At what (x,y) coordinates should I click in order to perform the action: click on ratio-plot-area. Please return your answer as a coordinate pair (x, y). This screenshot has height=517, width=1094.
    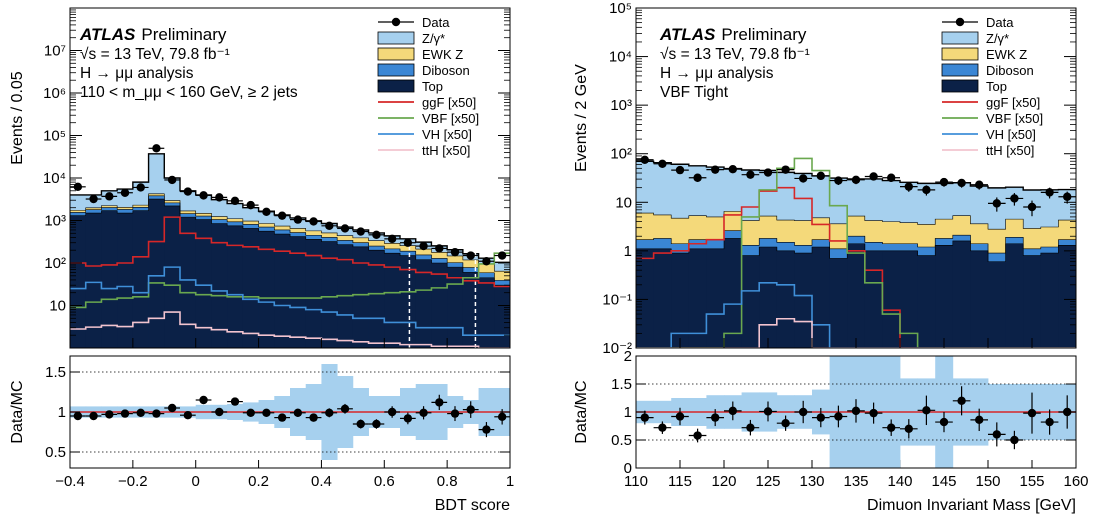
    Looking at the image, I should click on (856, 412).